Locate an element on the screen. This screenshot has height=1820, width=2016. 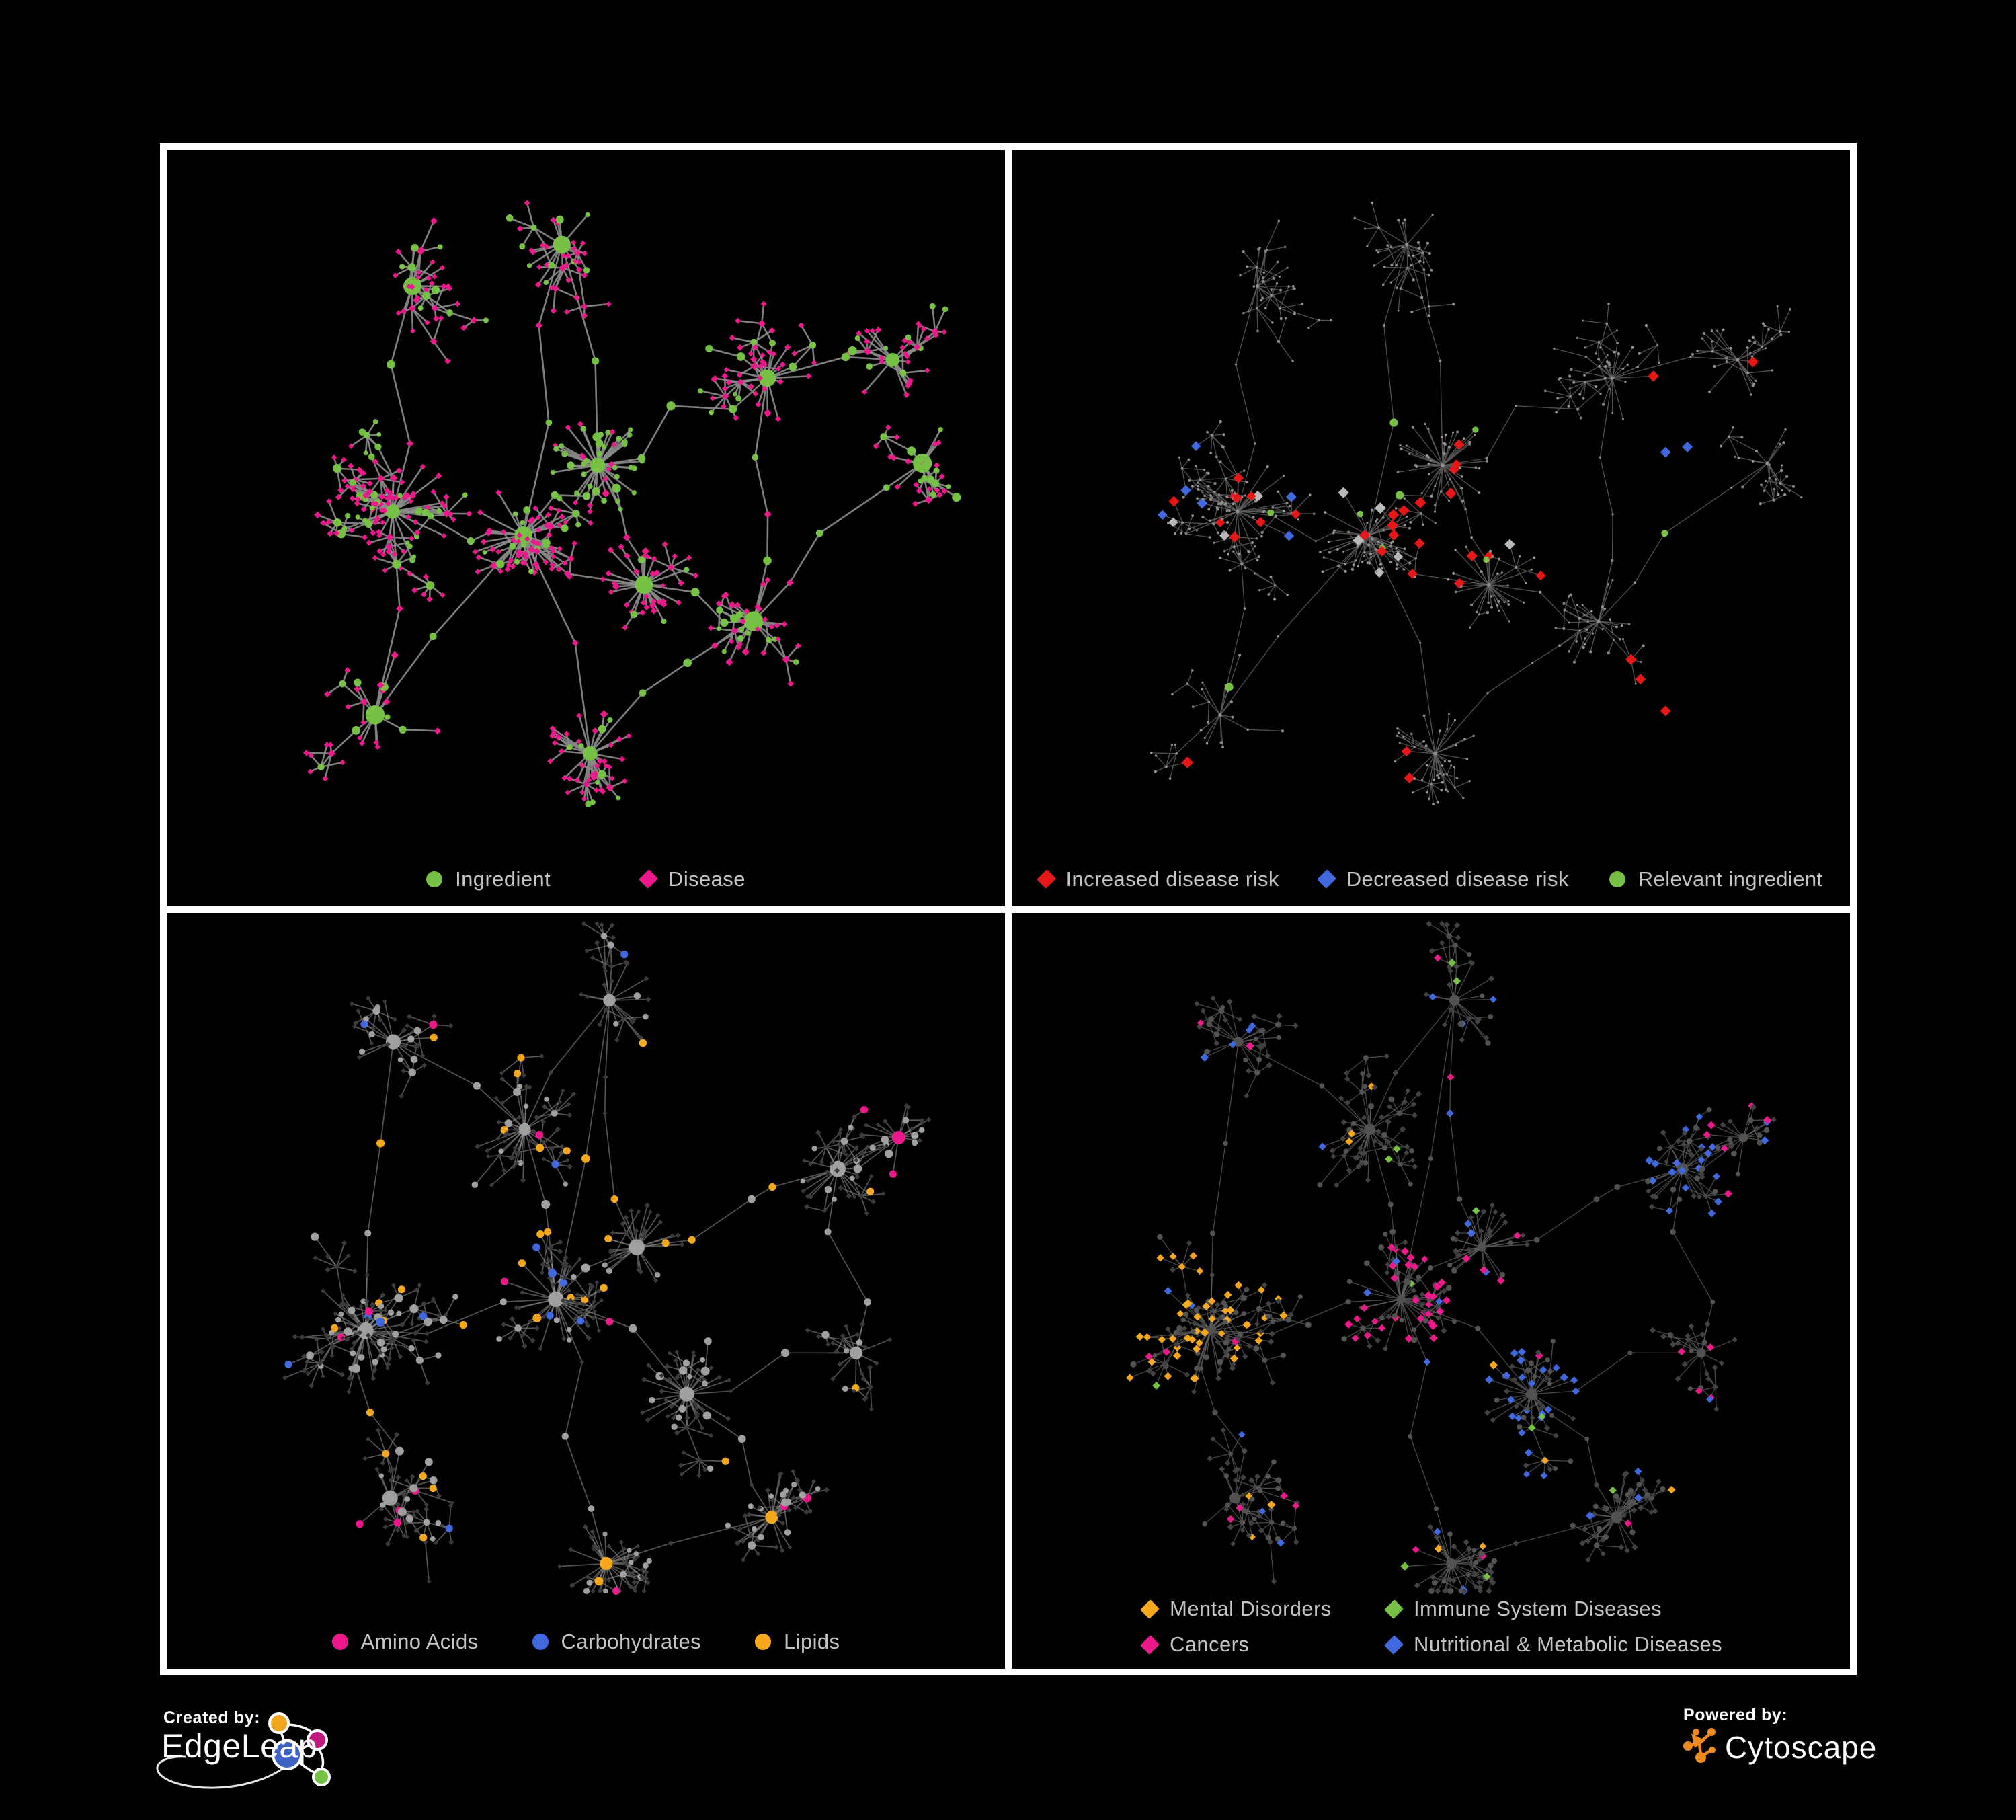
legend-label: Mental Disorders is located at coordinates (1251, 1608).